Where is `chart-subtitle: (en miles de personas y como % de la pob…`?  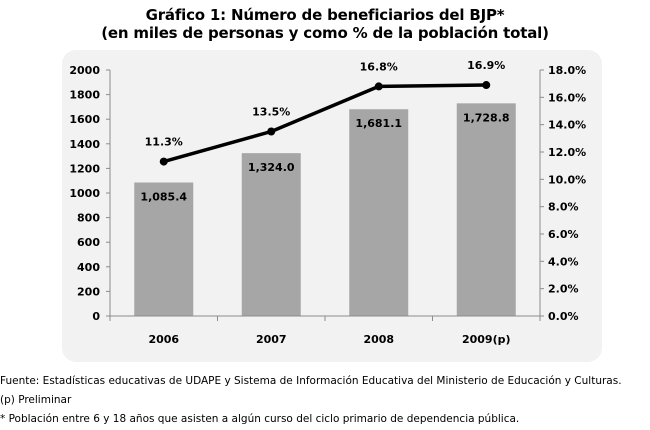 chart-subtitle: (en miles de personas y como % de la pob… is located at coordinates (325, 33).